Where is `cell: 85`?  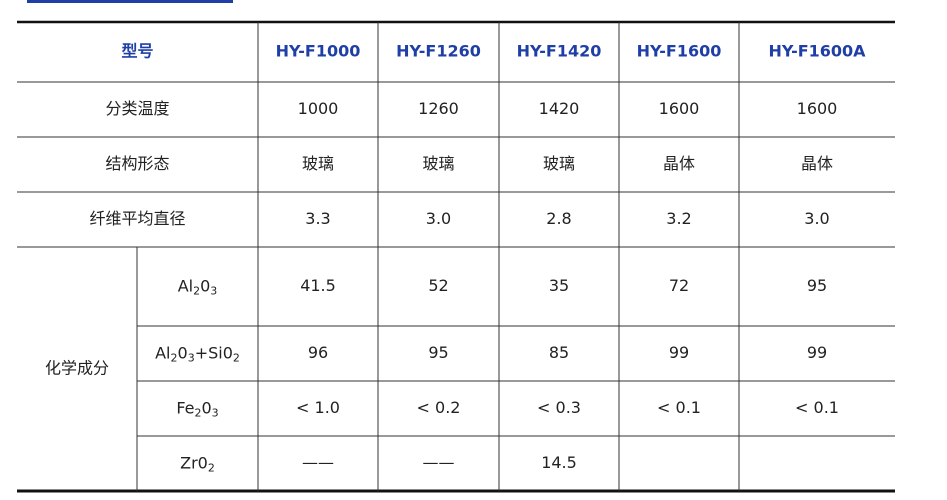 cell: 85 is located at coordinates (559, 352).